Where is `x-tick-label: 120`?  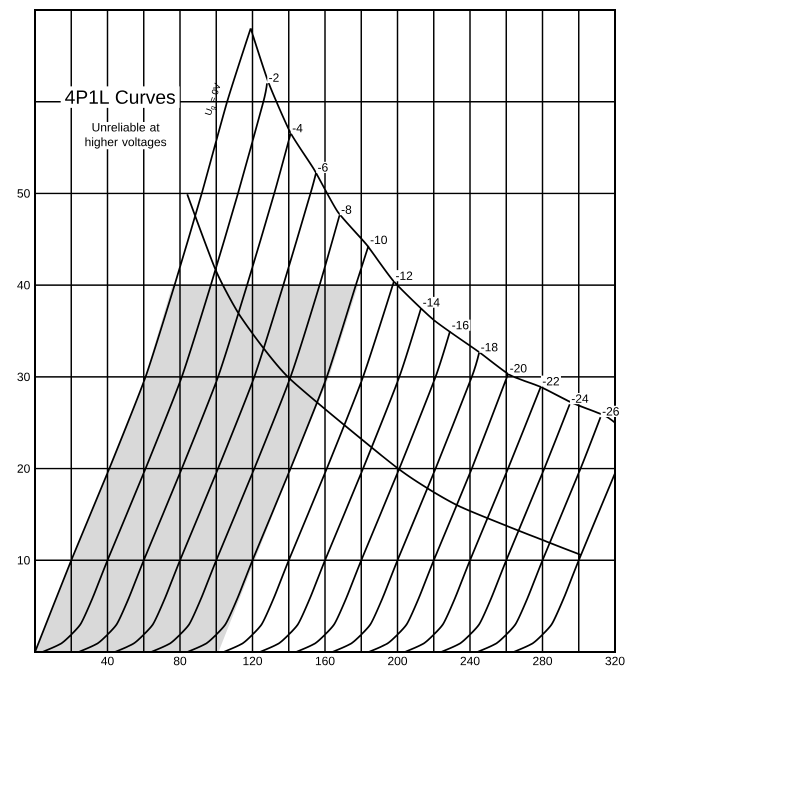
x-tick-label: 120 is located at coordinates (252, 661).